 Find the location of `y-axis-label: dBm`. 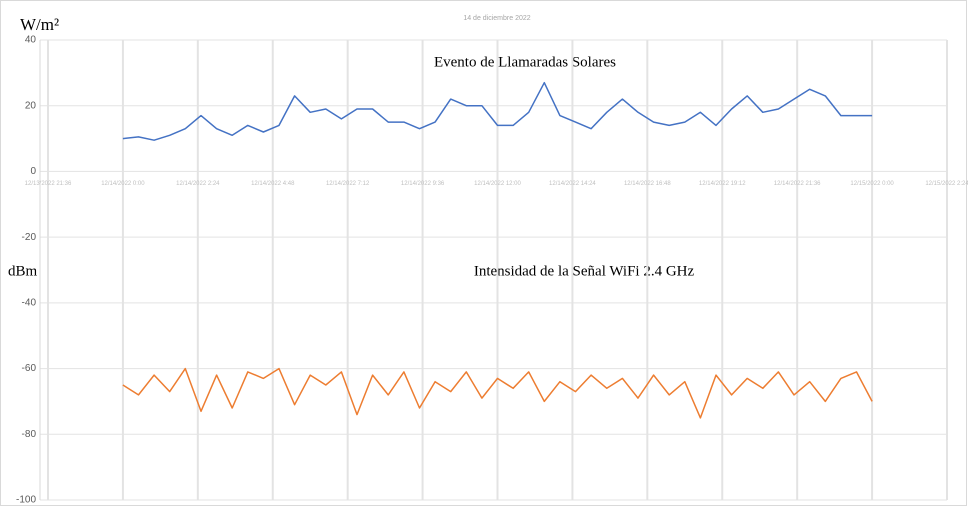

y-axis-label: dBm is located at coordinates (23, 271).